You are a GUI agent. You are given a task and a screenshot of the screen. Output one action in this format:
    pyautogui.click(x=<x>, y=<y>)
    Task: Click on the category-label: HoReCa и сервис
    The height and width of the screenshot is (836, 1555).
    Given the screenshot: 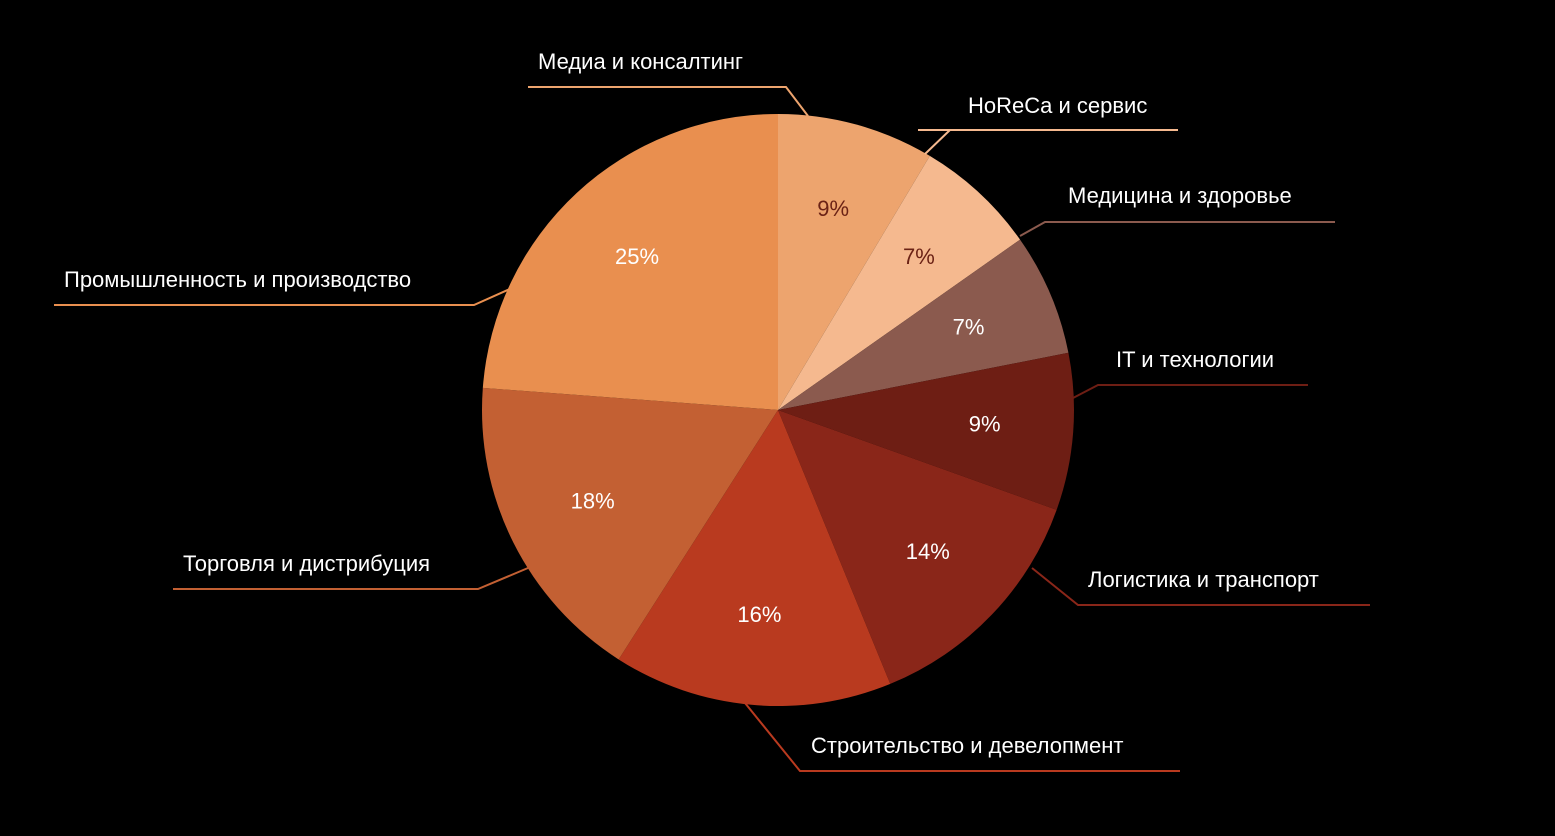 What is the action you would take?
    pyautogui.click(x=1057, y=105)
    